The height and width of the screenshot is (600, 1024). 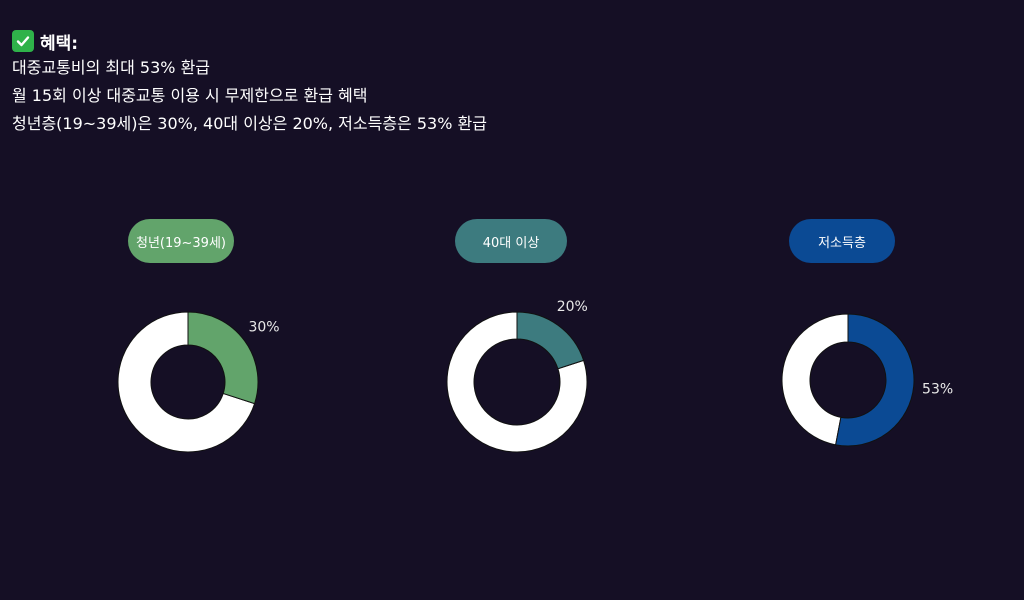 What do you see at coordinates (190, 95) in the screenshot?
I see `benefit-line-2: 월 15회 이상 대중교통 이용 시 무제한으로 환급 혜택` at bounding box center [190, 95].